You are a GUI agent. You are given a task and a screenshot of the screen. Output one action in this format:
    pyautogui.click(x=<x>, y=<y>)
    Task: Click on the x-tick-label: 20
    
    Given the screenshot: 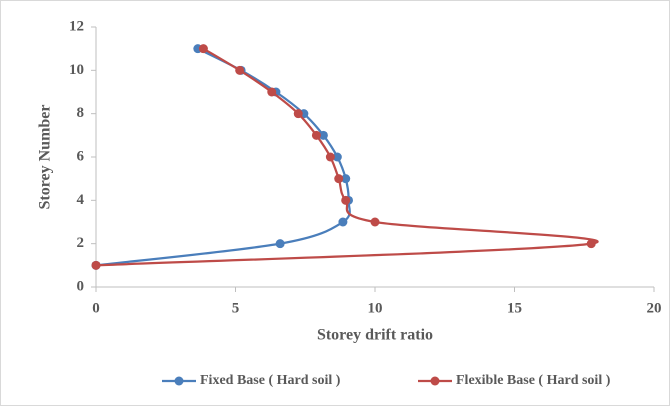 What is the action you would take?
    pyautogui.click(x=654, y=308)
    